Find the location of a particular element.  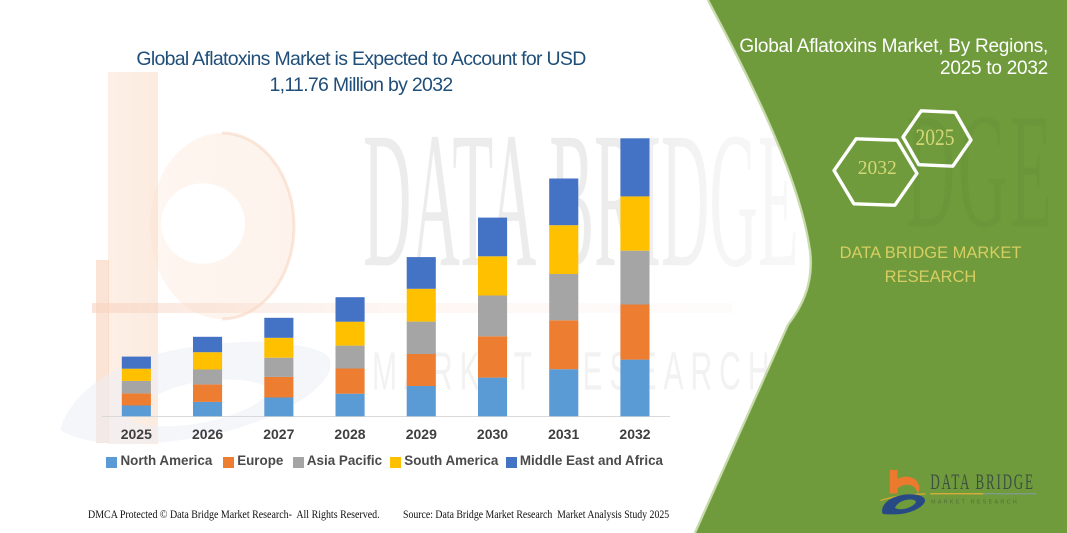

svg-text: MARKET RESEARCH is located at coordinates (975, 503).